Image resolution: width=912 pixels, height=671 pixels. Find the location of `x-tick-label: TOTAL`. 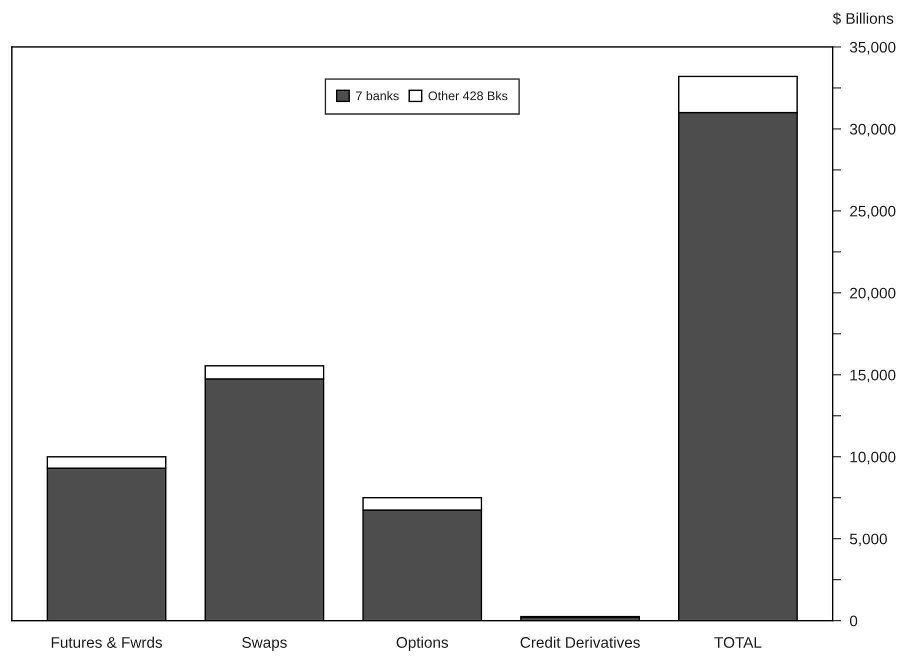

x-tick-label: TOTAL is located at coordinates (738, 642).